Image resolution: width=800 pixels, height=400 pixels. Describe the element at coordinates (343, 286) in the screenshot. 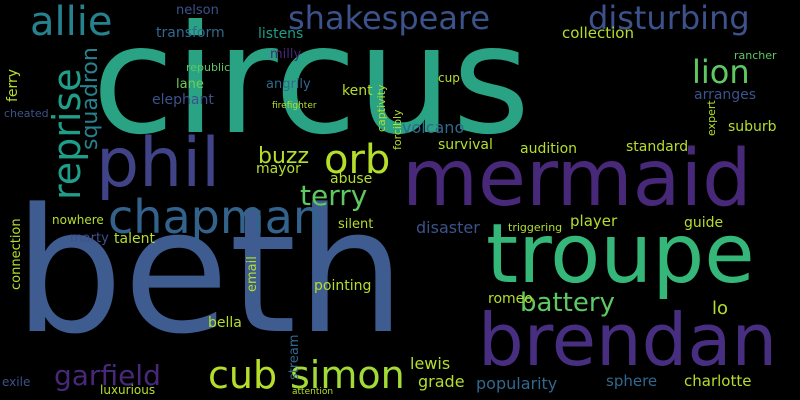

I see `word-pointing: pointing` at that location.